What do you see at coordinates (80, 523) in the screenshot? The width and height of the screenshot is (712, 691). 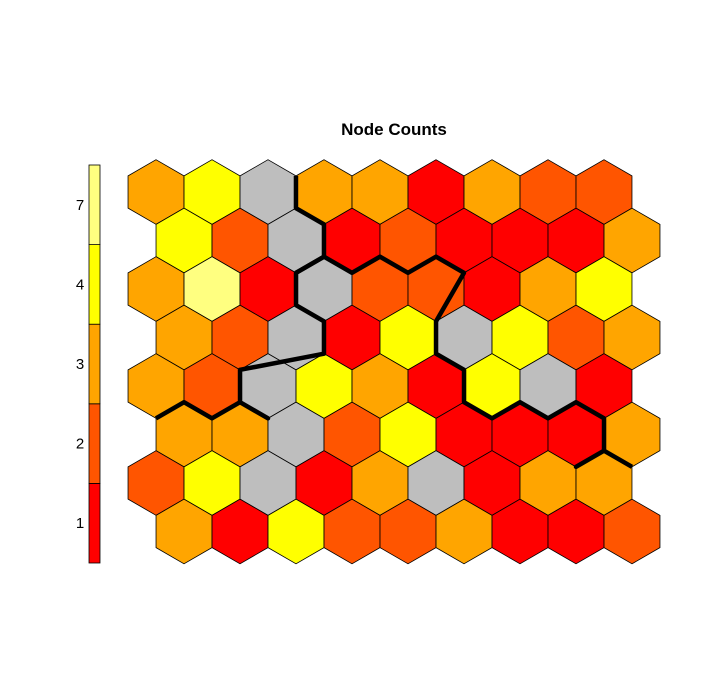 I see `legend-label: 1` at bounding box center [80, 523].